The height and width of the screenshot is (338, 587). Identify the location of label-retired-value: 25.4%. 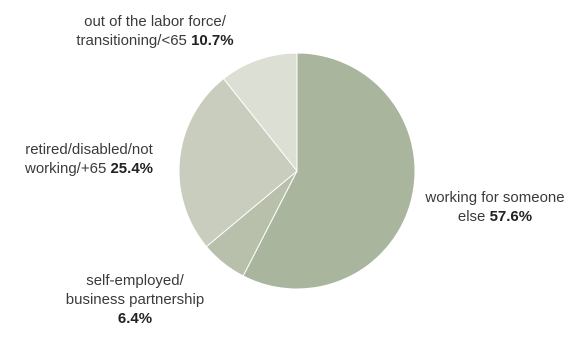
(132, 168).